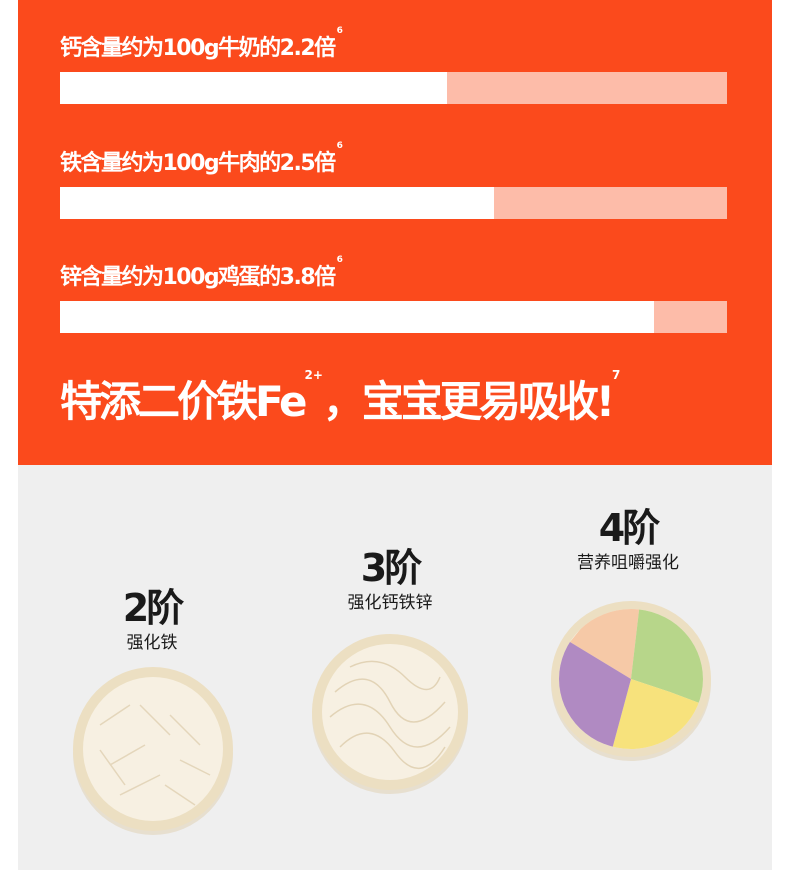  I want to click on stage-subtitle: 强化铁, so click(152, 643).